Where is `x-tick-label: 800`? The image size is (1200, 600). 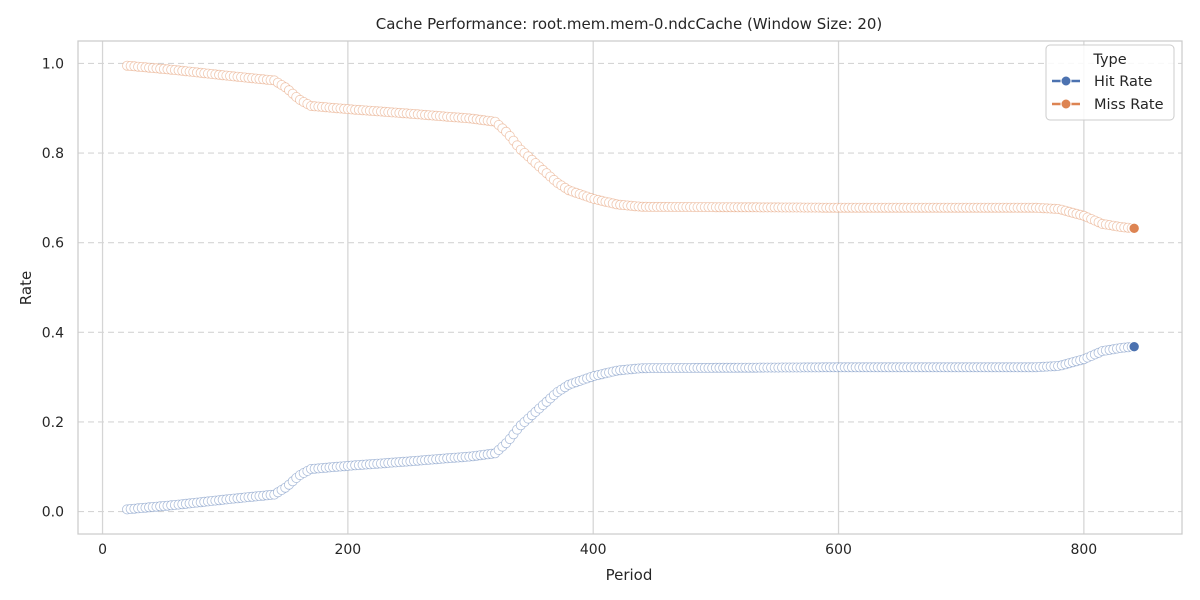
x-tick-label: 800 is located at coordinates (1083, 550).